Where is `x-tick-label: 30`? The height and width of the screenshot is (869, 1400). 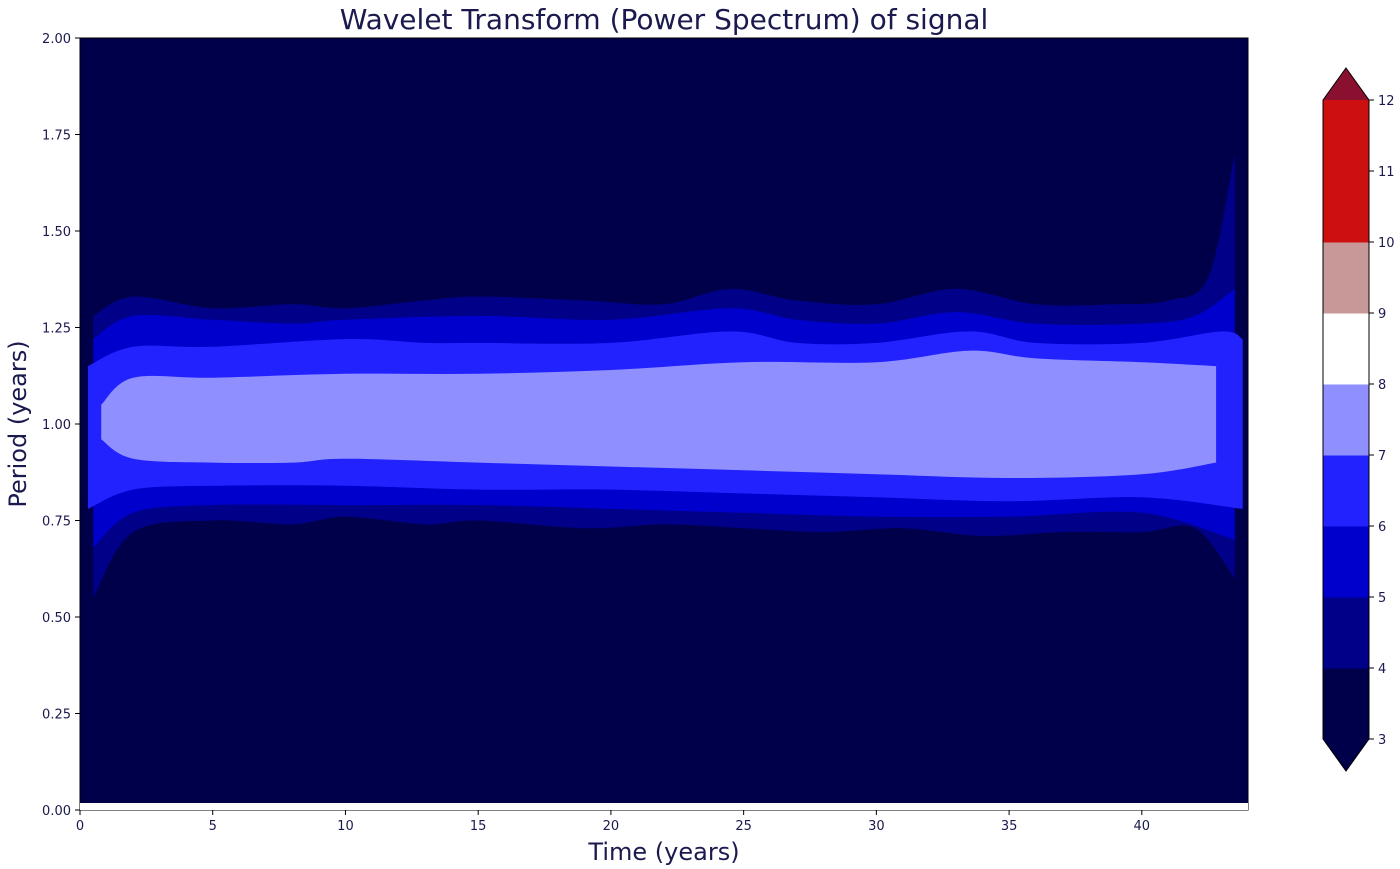
x-tick-label: 30 is located at coordinates (876, 826).